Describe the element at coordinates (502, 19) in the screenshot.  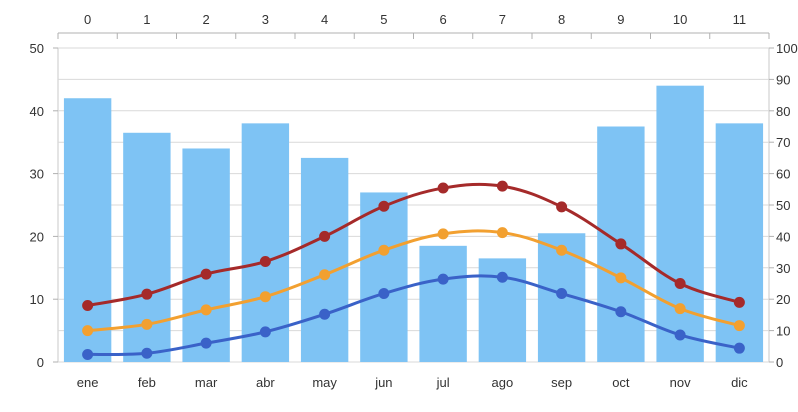
I see `top-axis-tick-label: 7` at that location.